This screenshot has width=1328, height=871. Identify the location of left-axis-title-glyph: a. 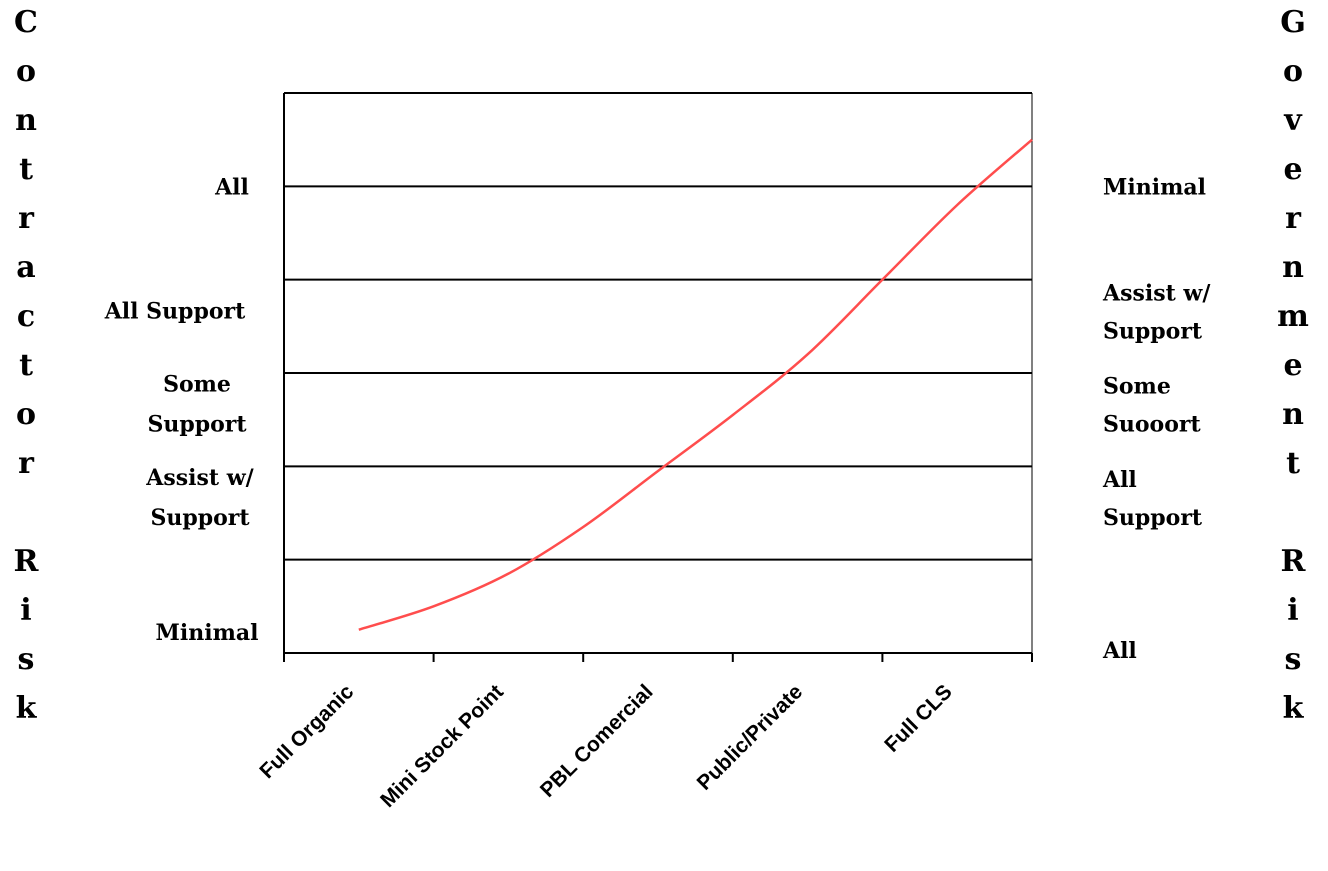
(25, 267).